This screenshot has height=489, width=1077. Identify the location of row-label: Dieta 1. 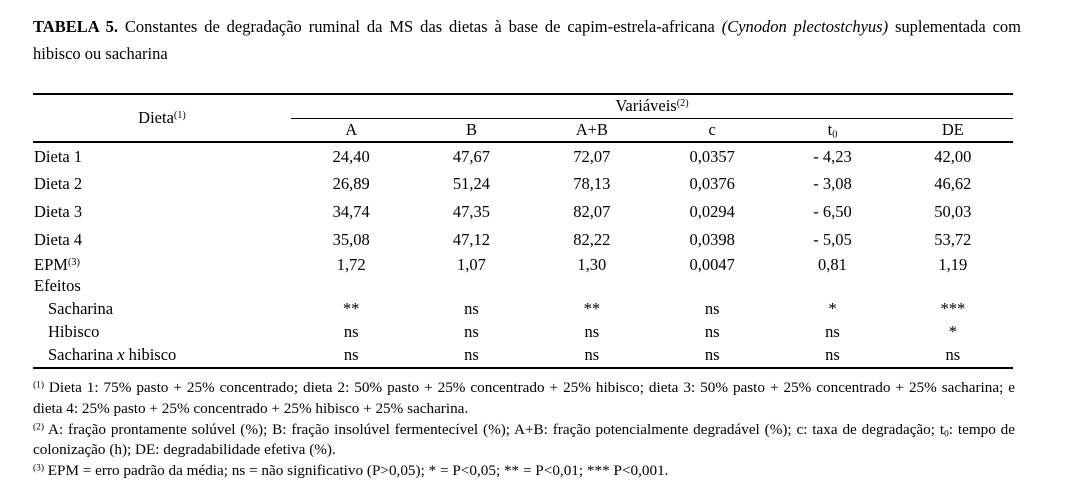
(58, 156).